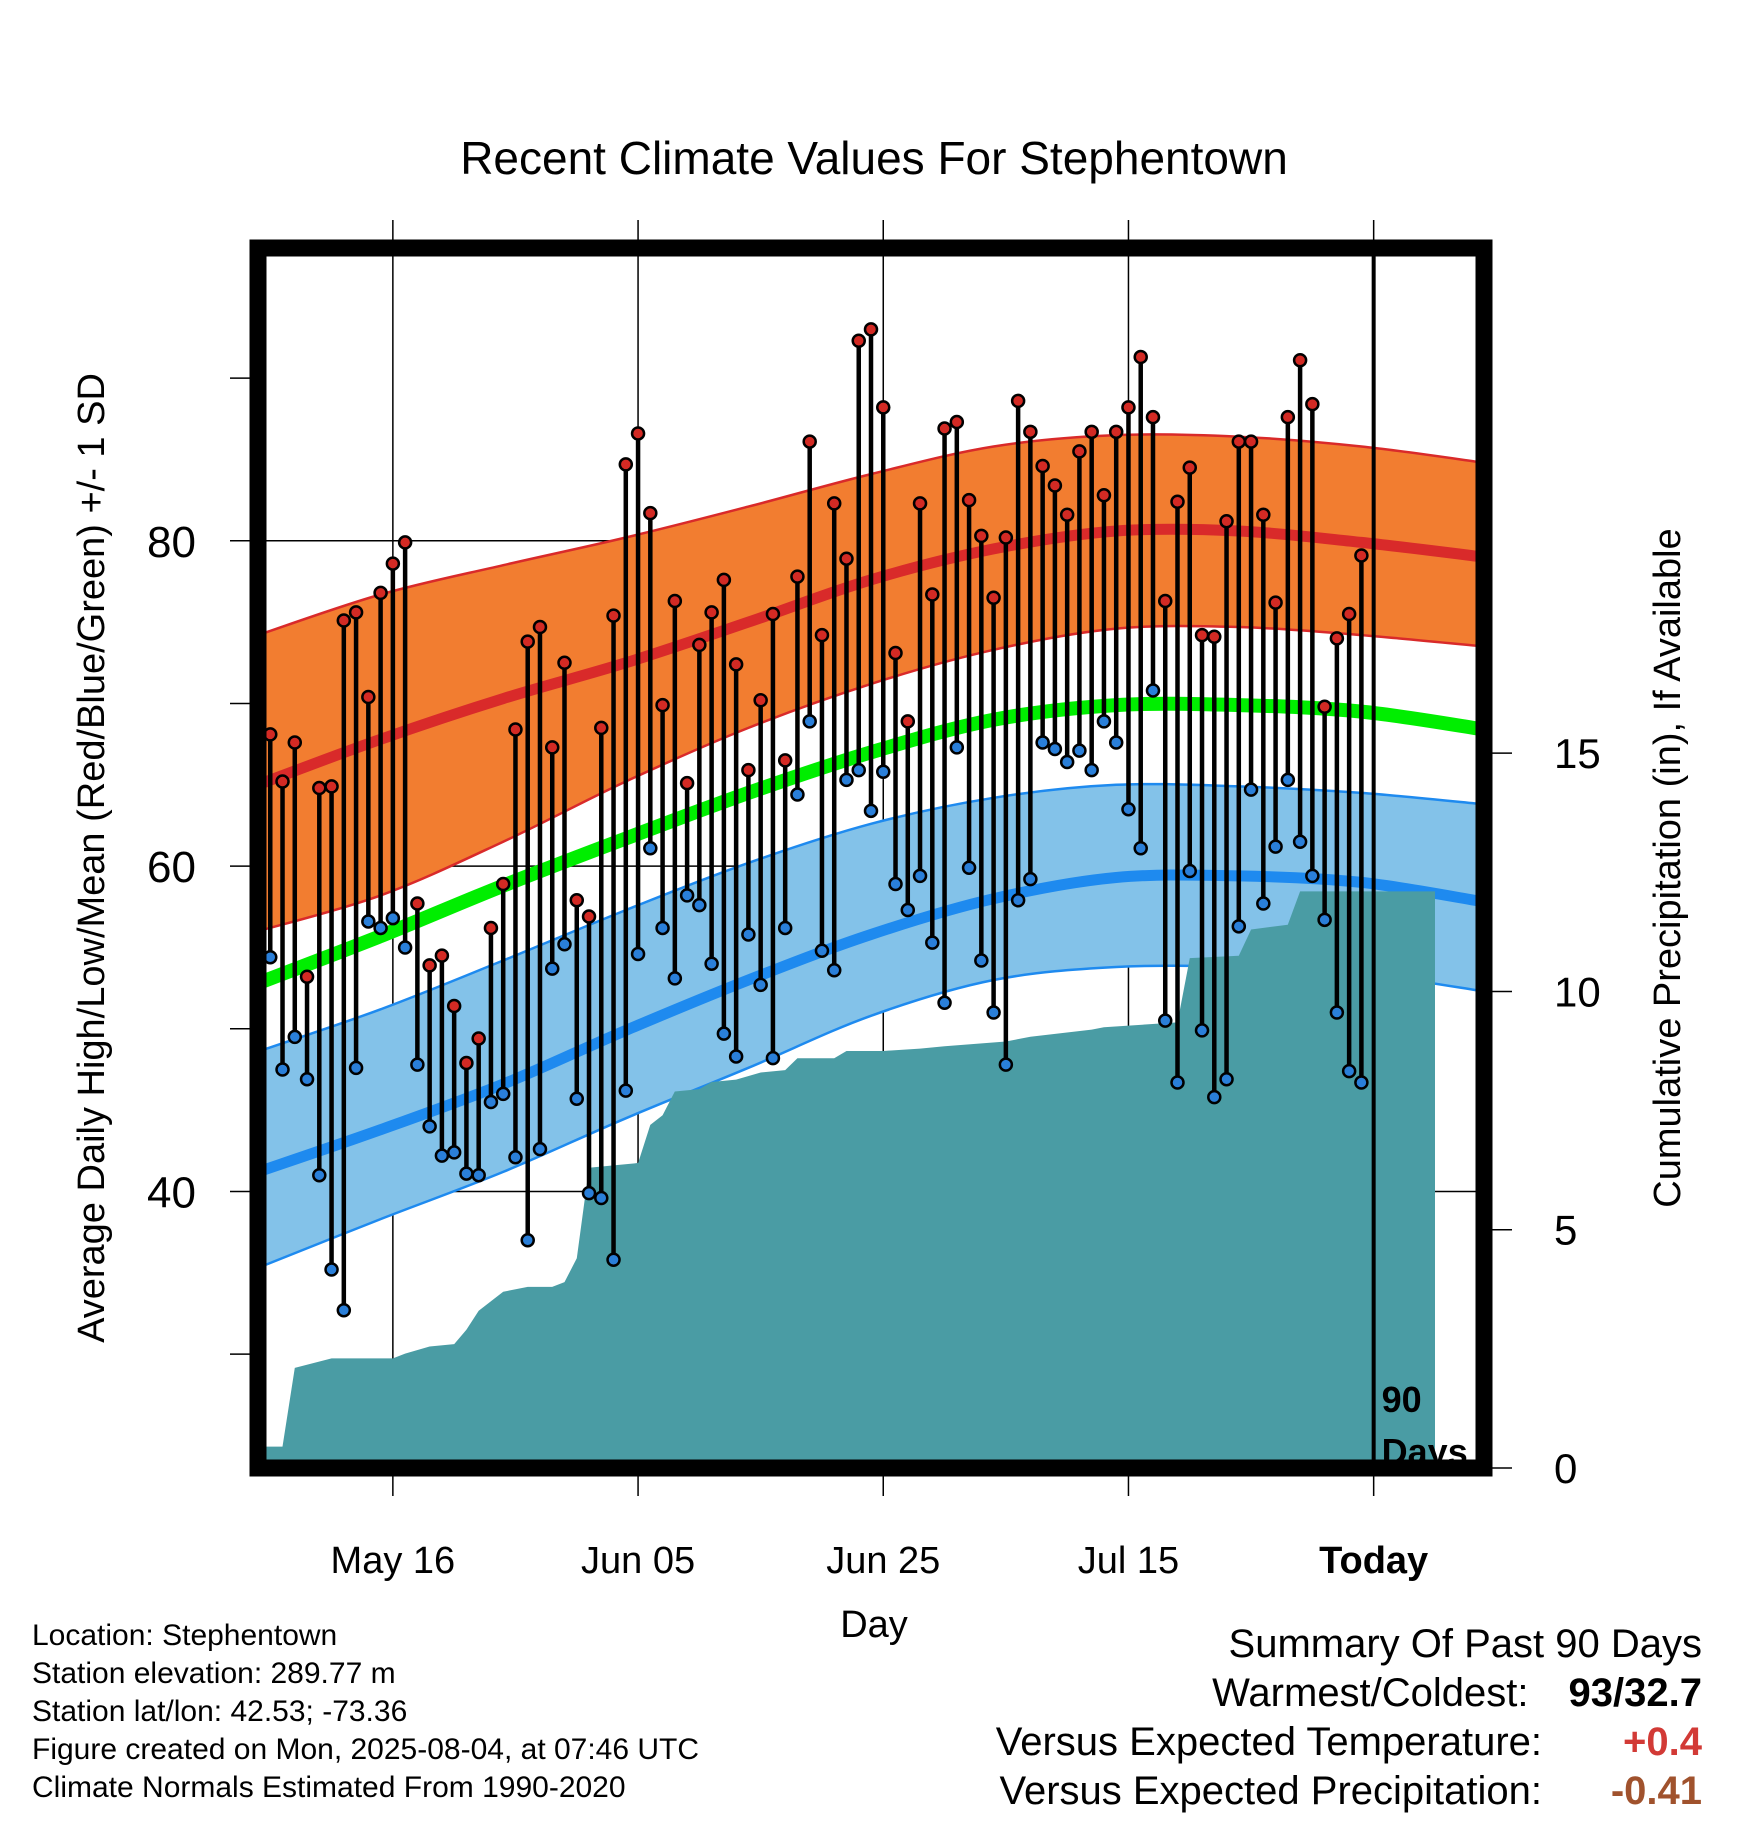 The height and width of the screenshot is (1828, 1748). What do you see at coordinates (1128, 1561) in the screenshot?
I see `x-tick-label-3: Jul 15` at bounding box center [1128, 1561].